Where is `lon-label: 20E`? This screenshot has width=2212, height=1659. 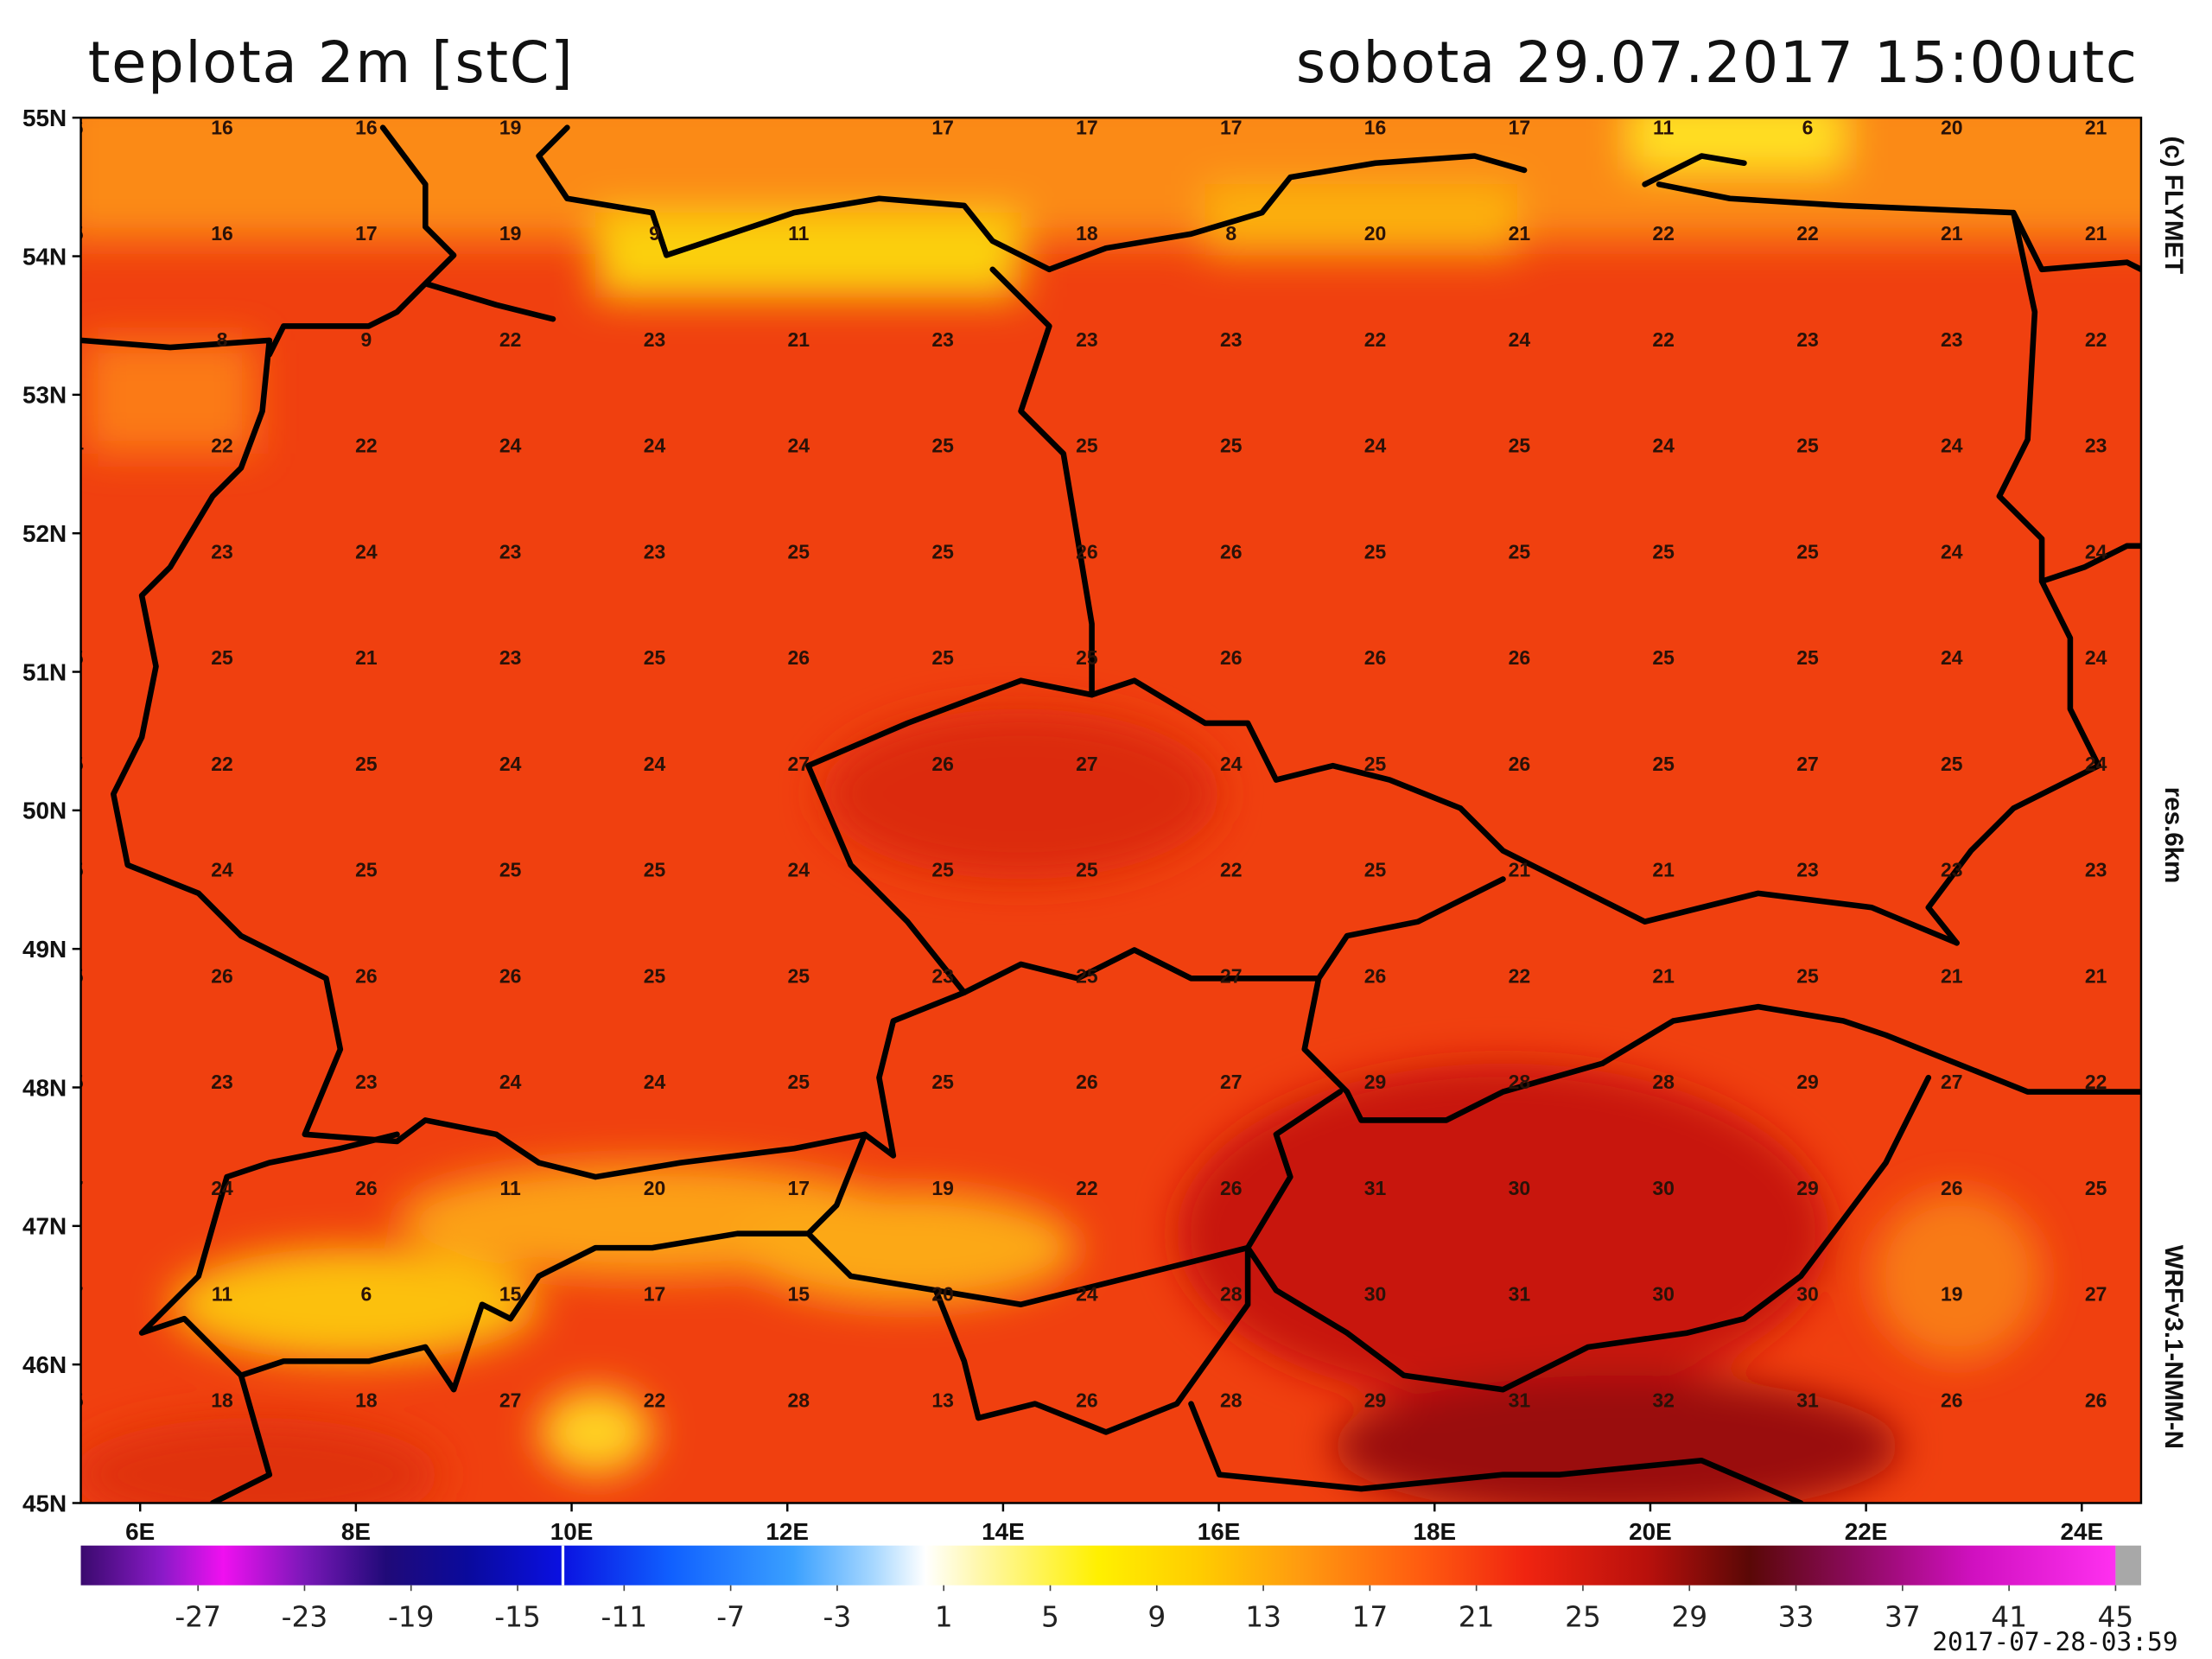
lon-label: 20E is located at coordinates (1650, 1531).